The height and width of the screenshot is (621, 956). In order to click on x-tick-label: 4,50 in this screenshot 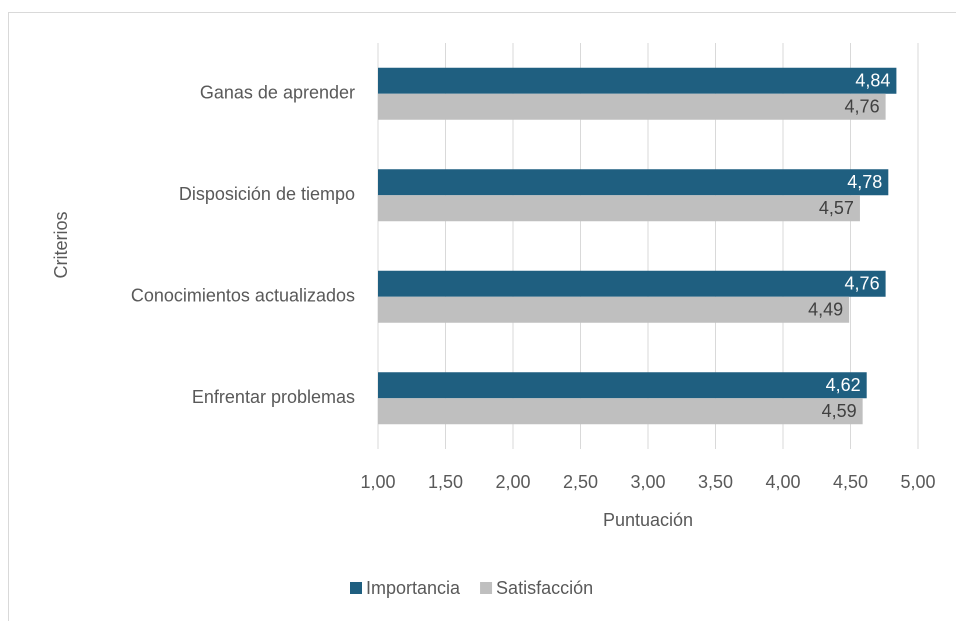, I will do `click(850, 482)`.